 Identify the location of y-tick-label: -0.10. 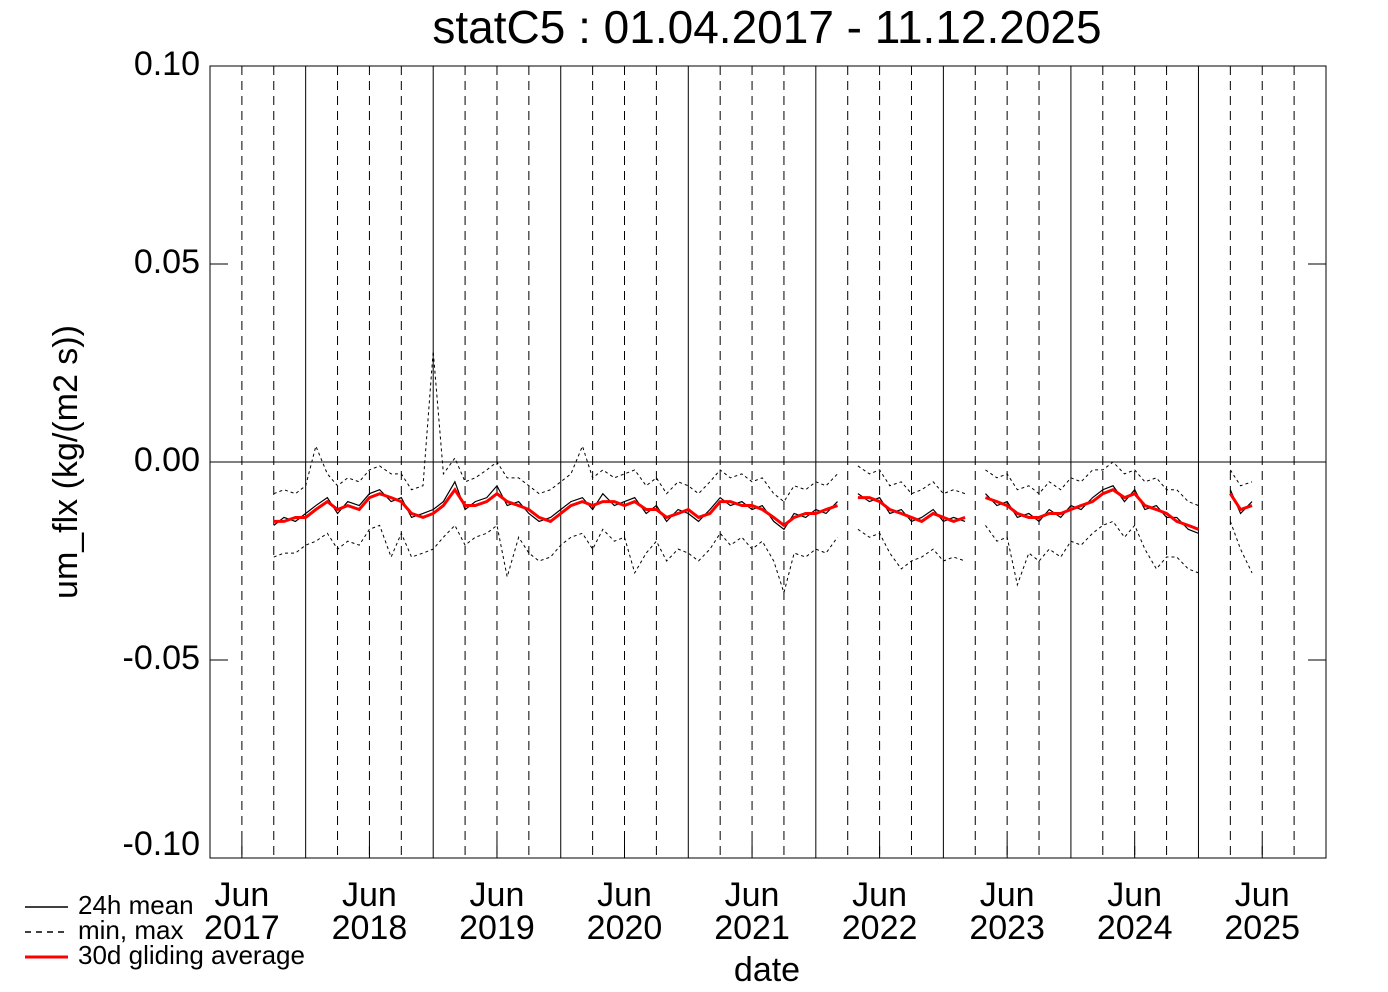
(162, 844).